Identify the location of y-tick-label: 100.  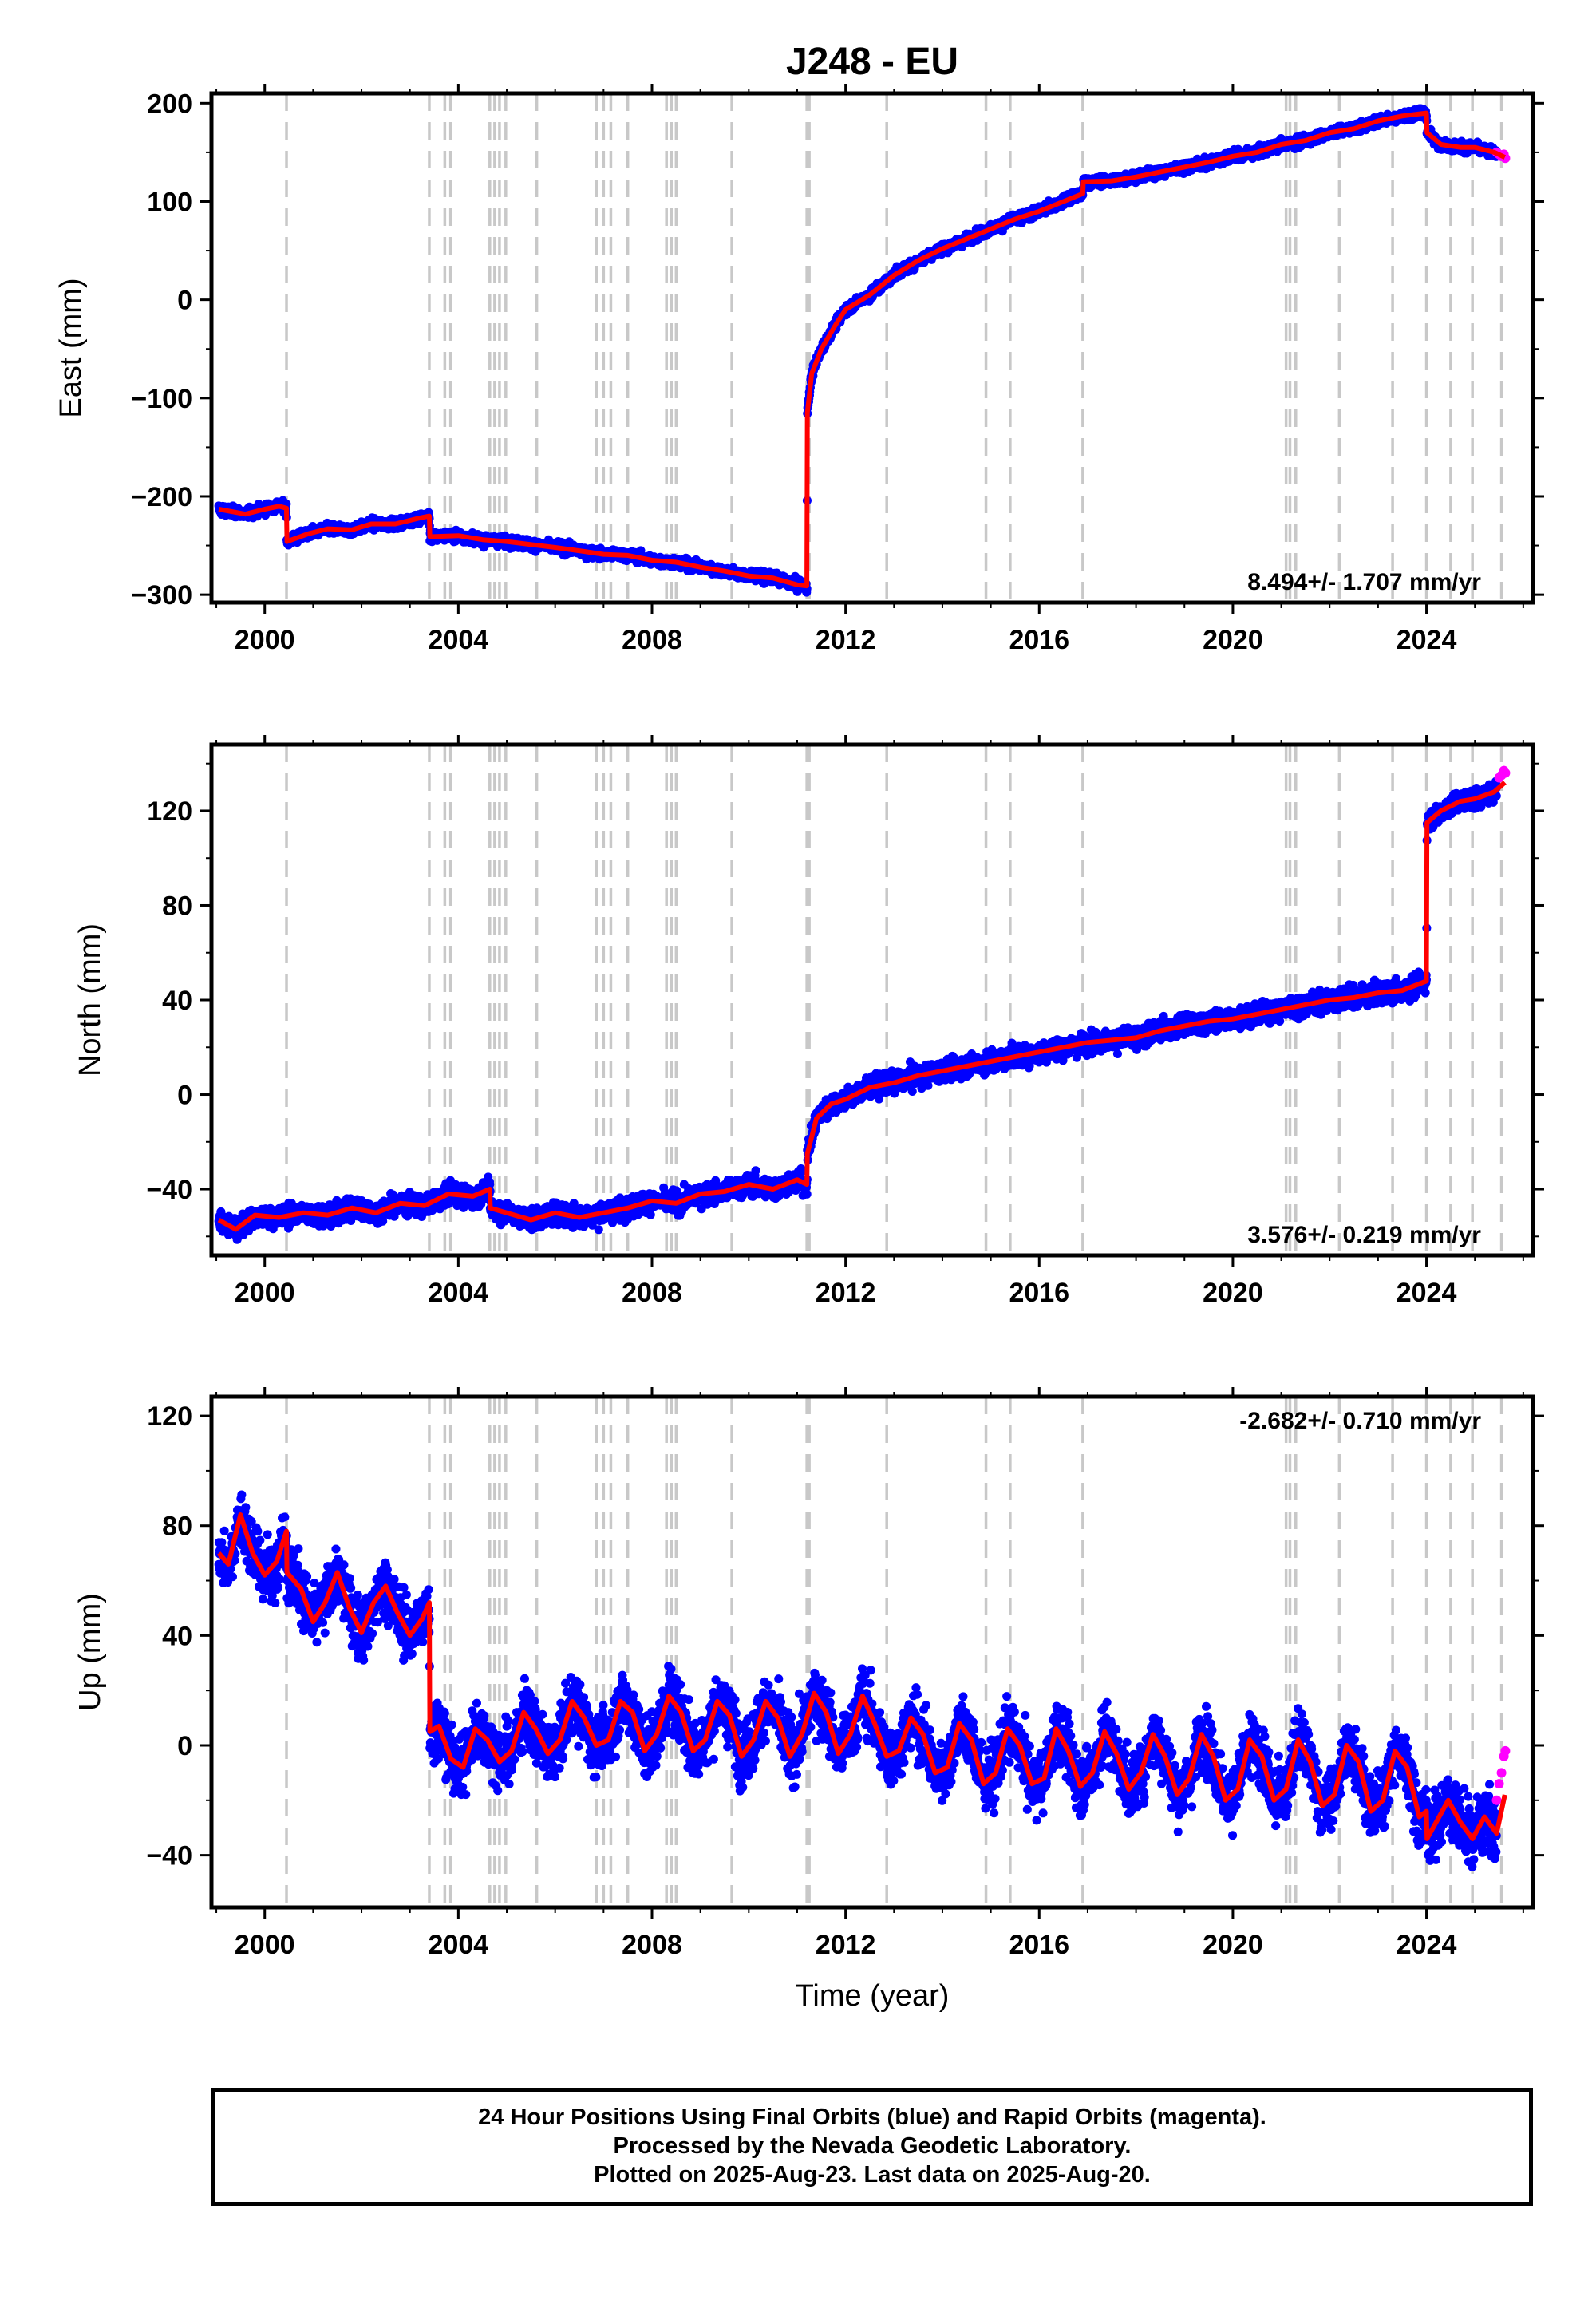
(169, 202).